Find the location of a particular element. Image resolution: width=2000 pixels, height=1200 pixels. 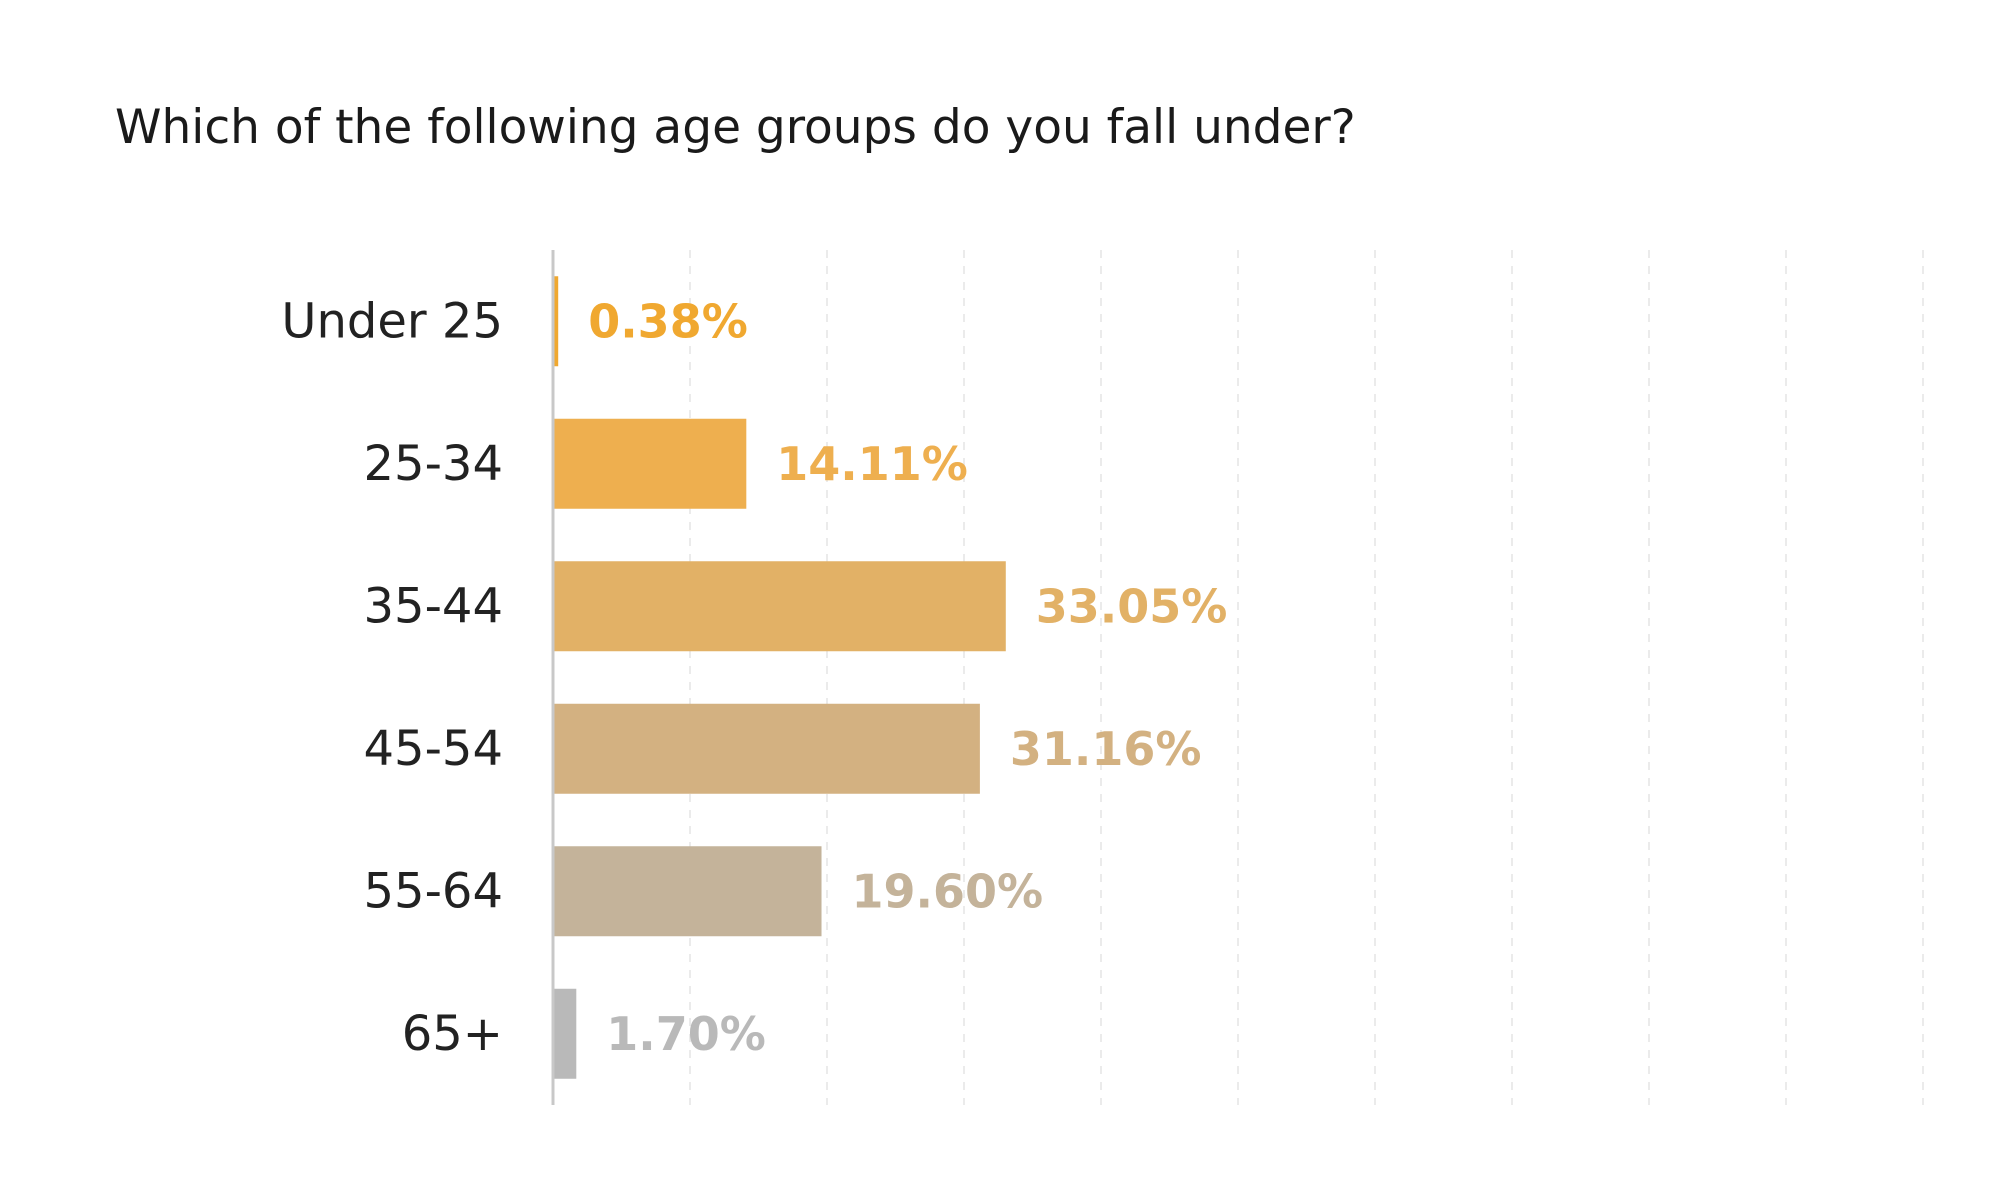

category-label: 65+ is located at coordinates (452, 1034).